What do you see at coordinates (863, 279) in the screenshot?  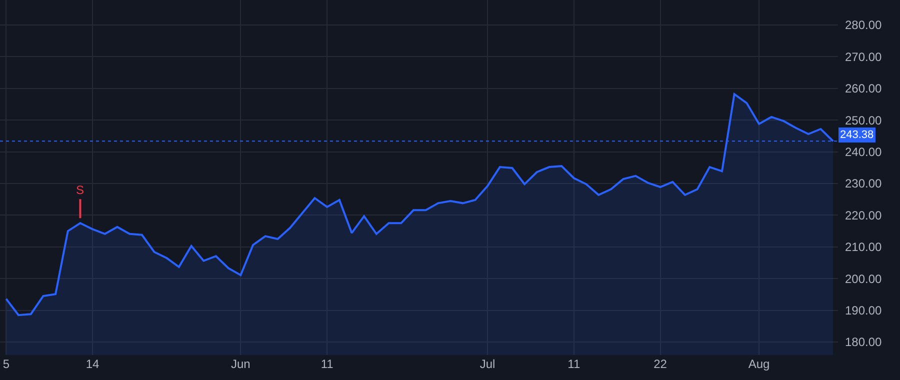 I see `y-tick-label: 200.00` at bounding box center [863, 279].